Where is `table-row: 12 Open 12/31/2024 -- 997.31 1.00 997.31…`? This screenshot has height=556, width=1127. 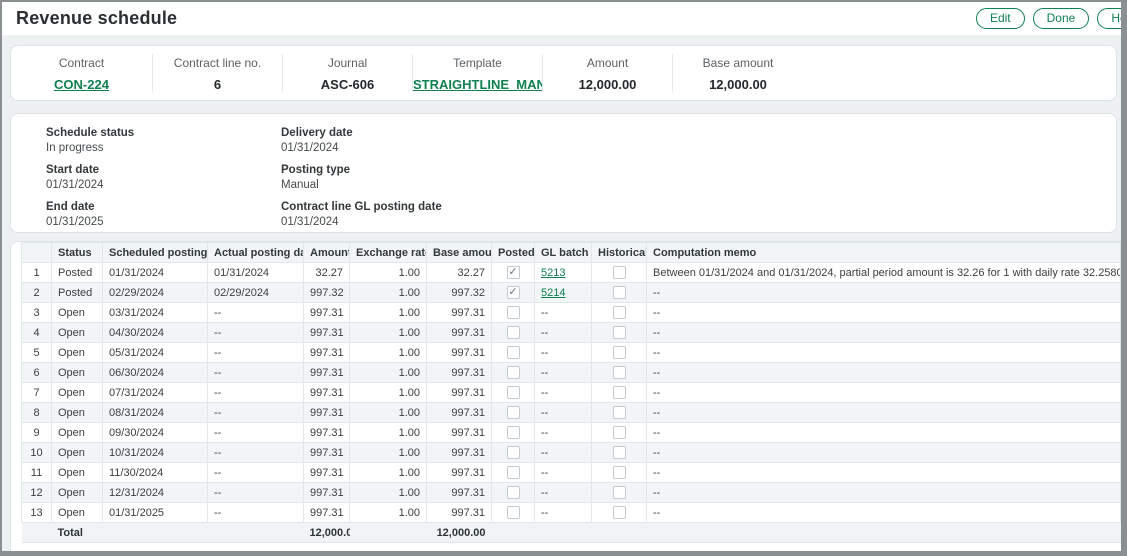
table-row: 12 Open 12/31/2024 -- 997.31 1.00 997.31… is located at coordinates (571, 492).